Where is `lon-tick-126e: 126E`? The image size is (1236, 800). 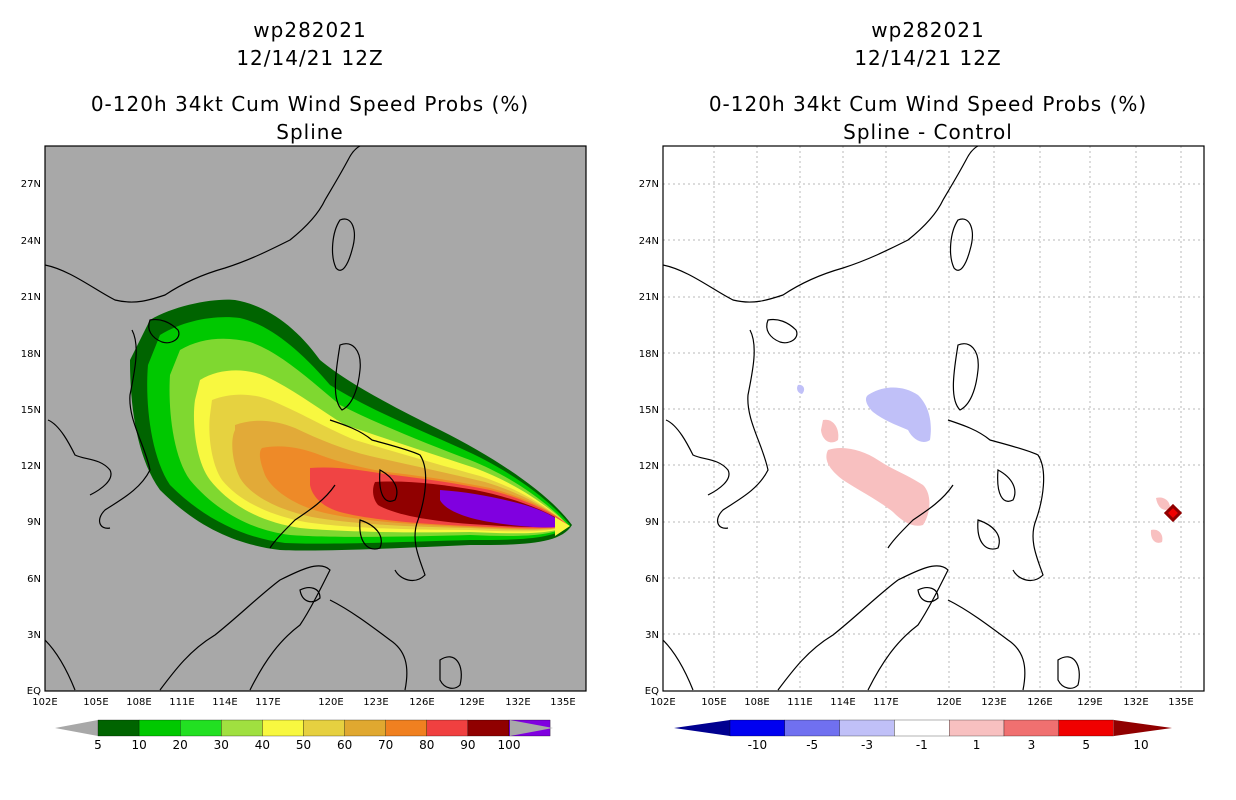
lon-tick-126e: 126E is located at coordinates (421, 702).